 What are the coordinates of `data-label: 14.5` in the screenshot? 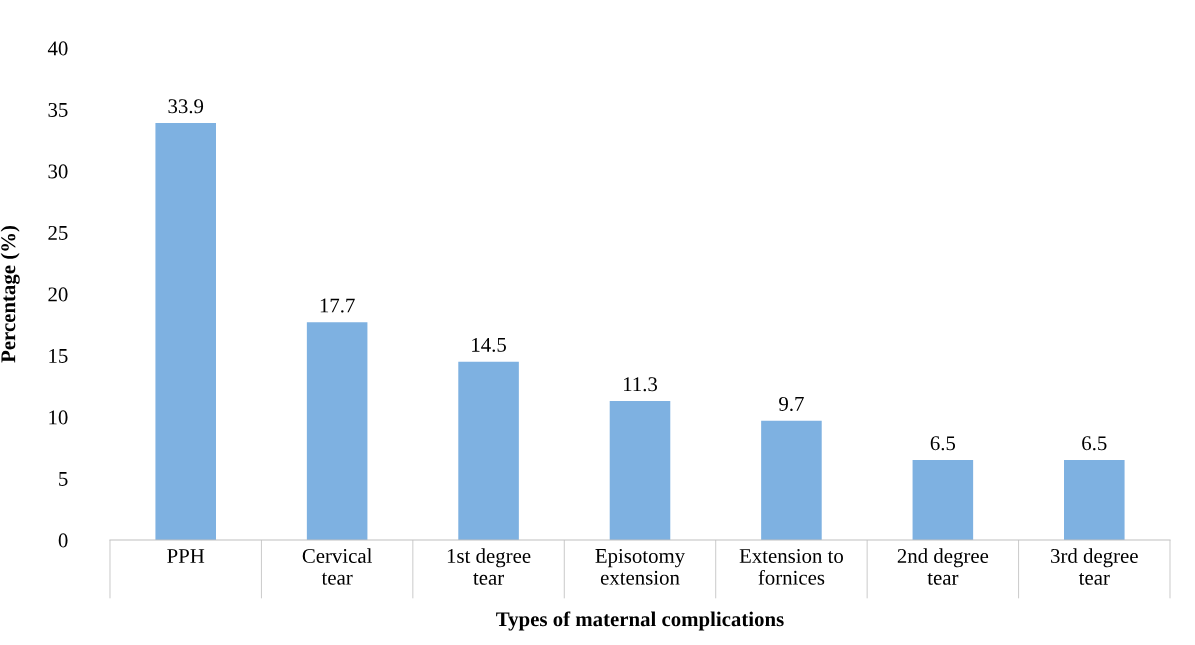 It's located at (489, 344).